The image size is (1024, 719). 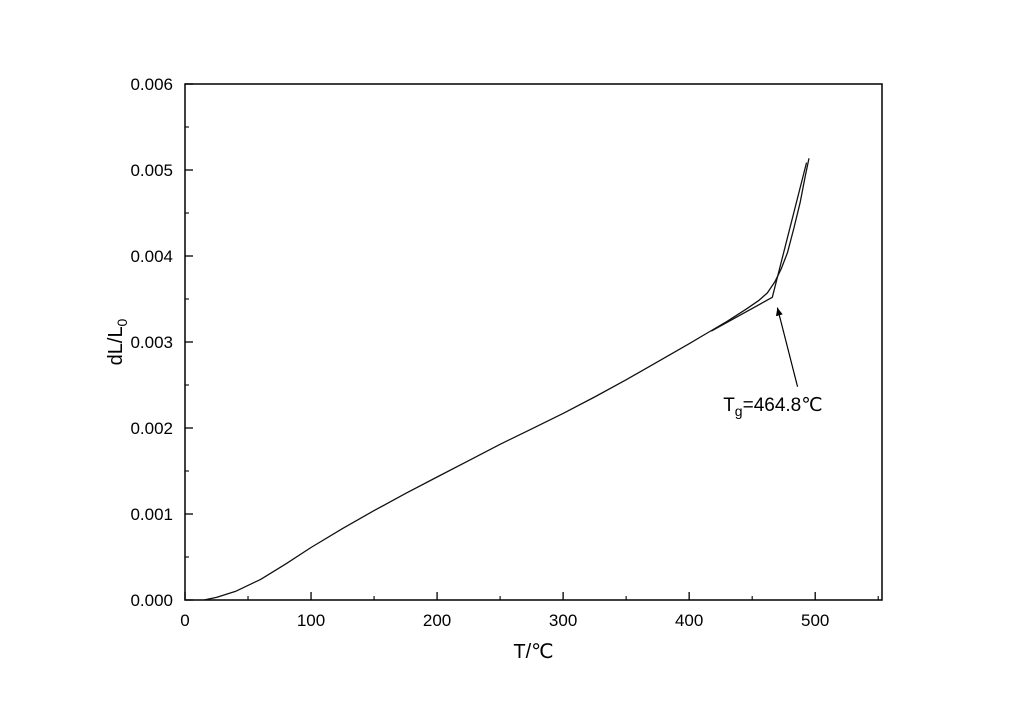 I want to click on y-tick-label: 0.006, so click(x=151, y=84).